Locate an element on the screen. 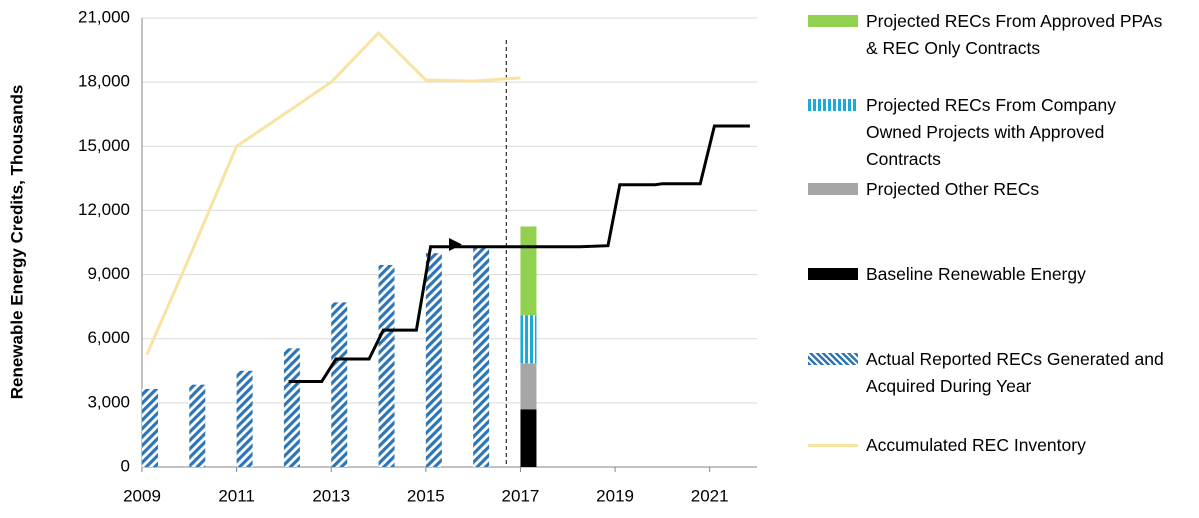  y-axis-label: Renewable Energy Credits, Thousands is located at coordinates (16, 242).